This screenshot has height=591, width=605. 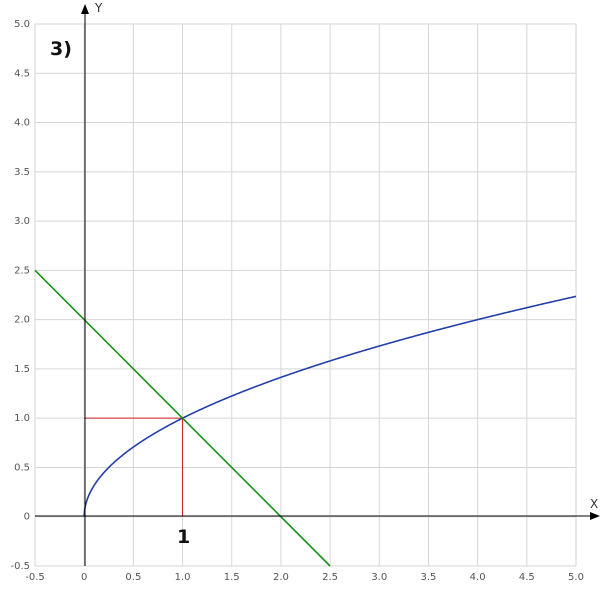 I want to click on x-tick-label: 1.0, so click(x=183, y=577).